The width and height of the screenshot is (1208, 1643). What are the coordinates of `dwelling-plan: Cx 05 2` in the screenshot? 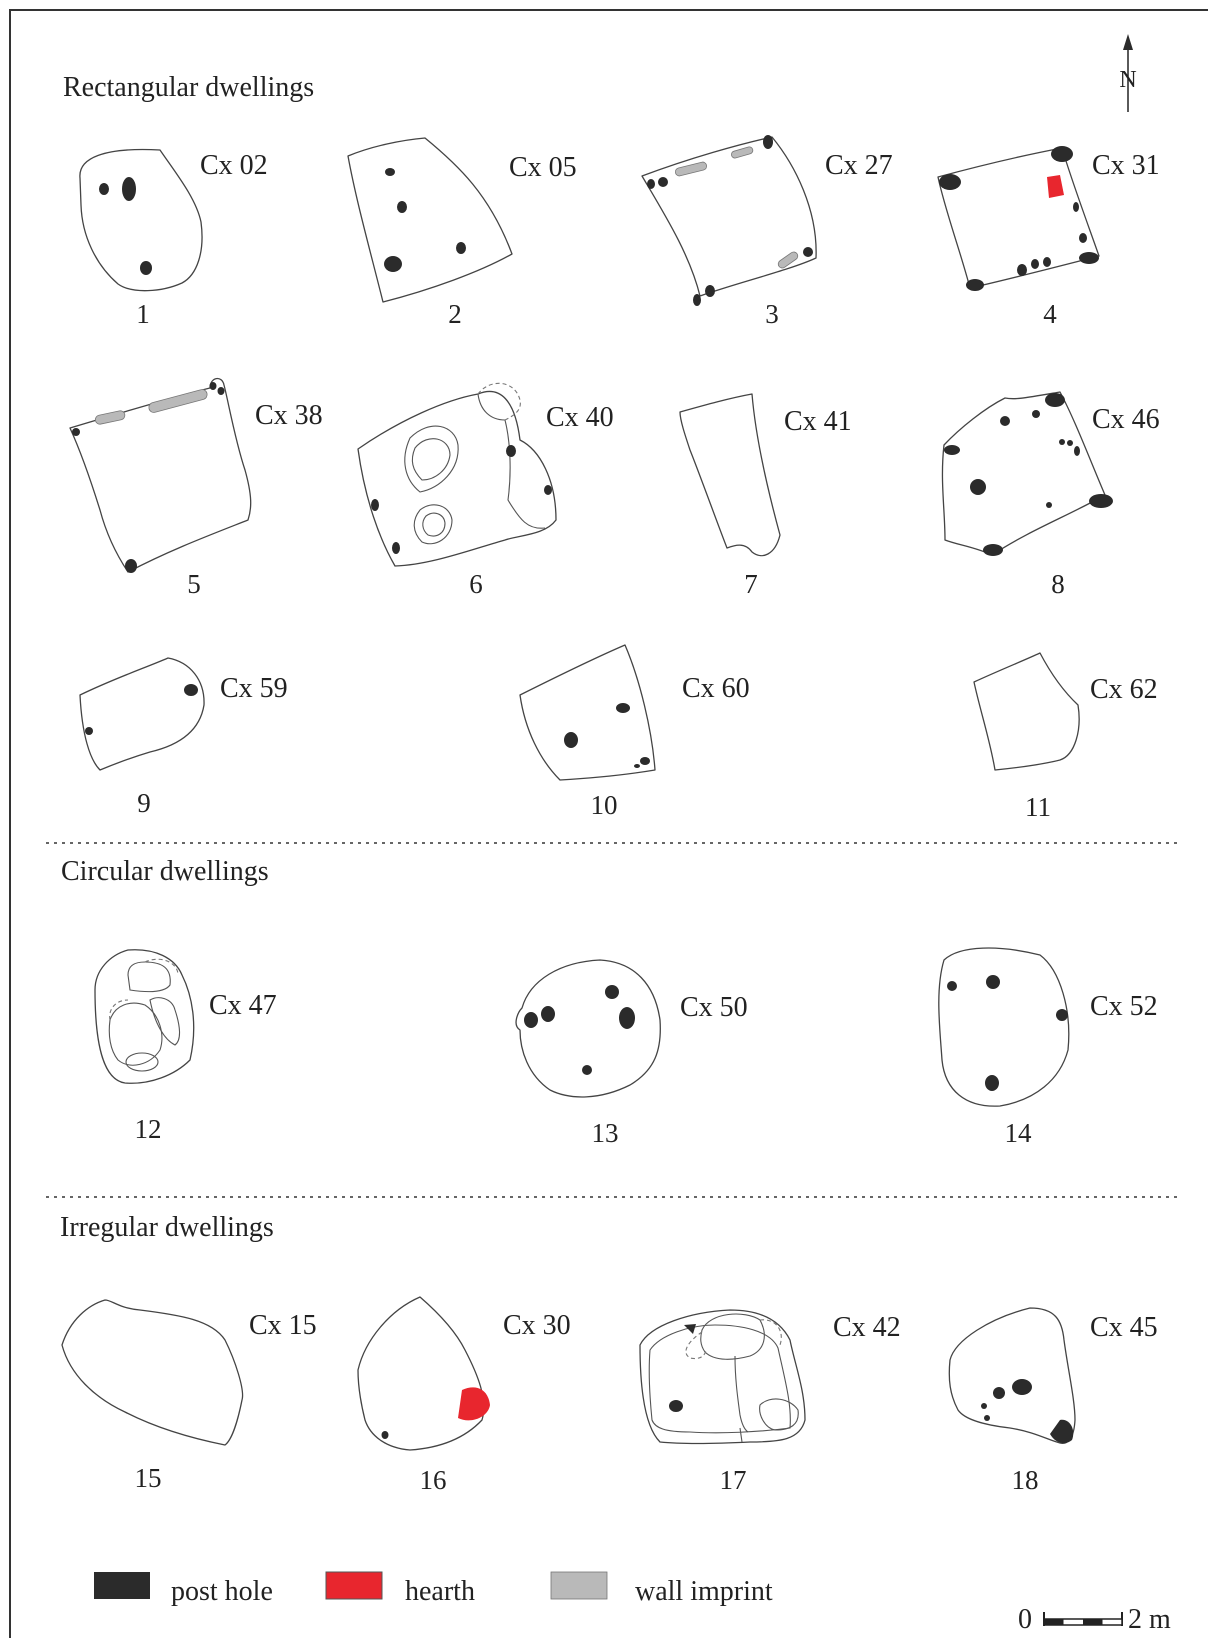 It's located at (462, 233).